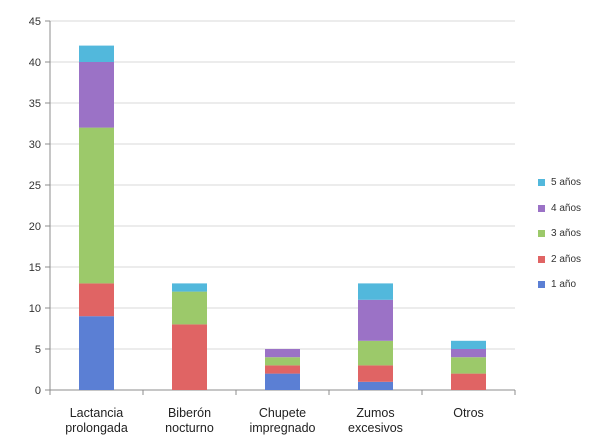 The height and width of the screenshot is (448, 589). Describe the element at coordinates (38, 391) in the screenshot. I see `y-tick-label: 0` at that location.